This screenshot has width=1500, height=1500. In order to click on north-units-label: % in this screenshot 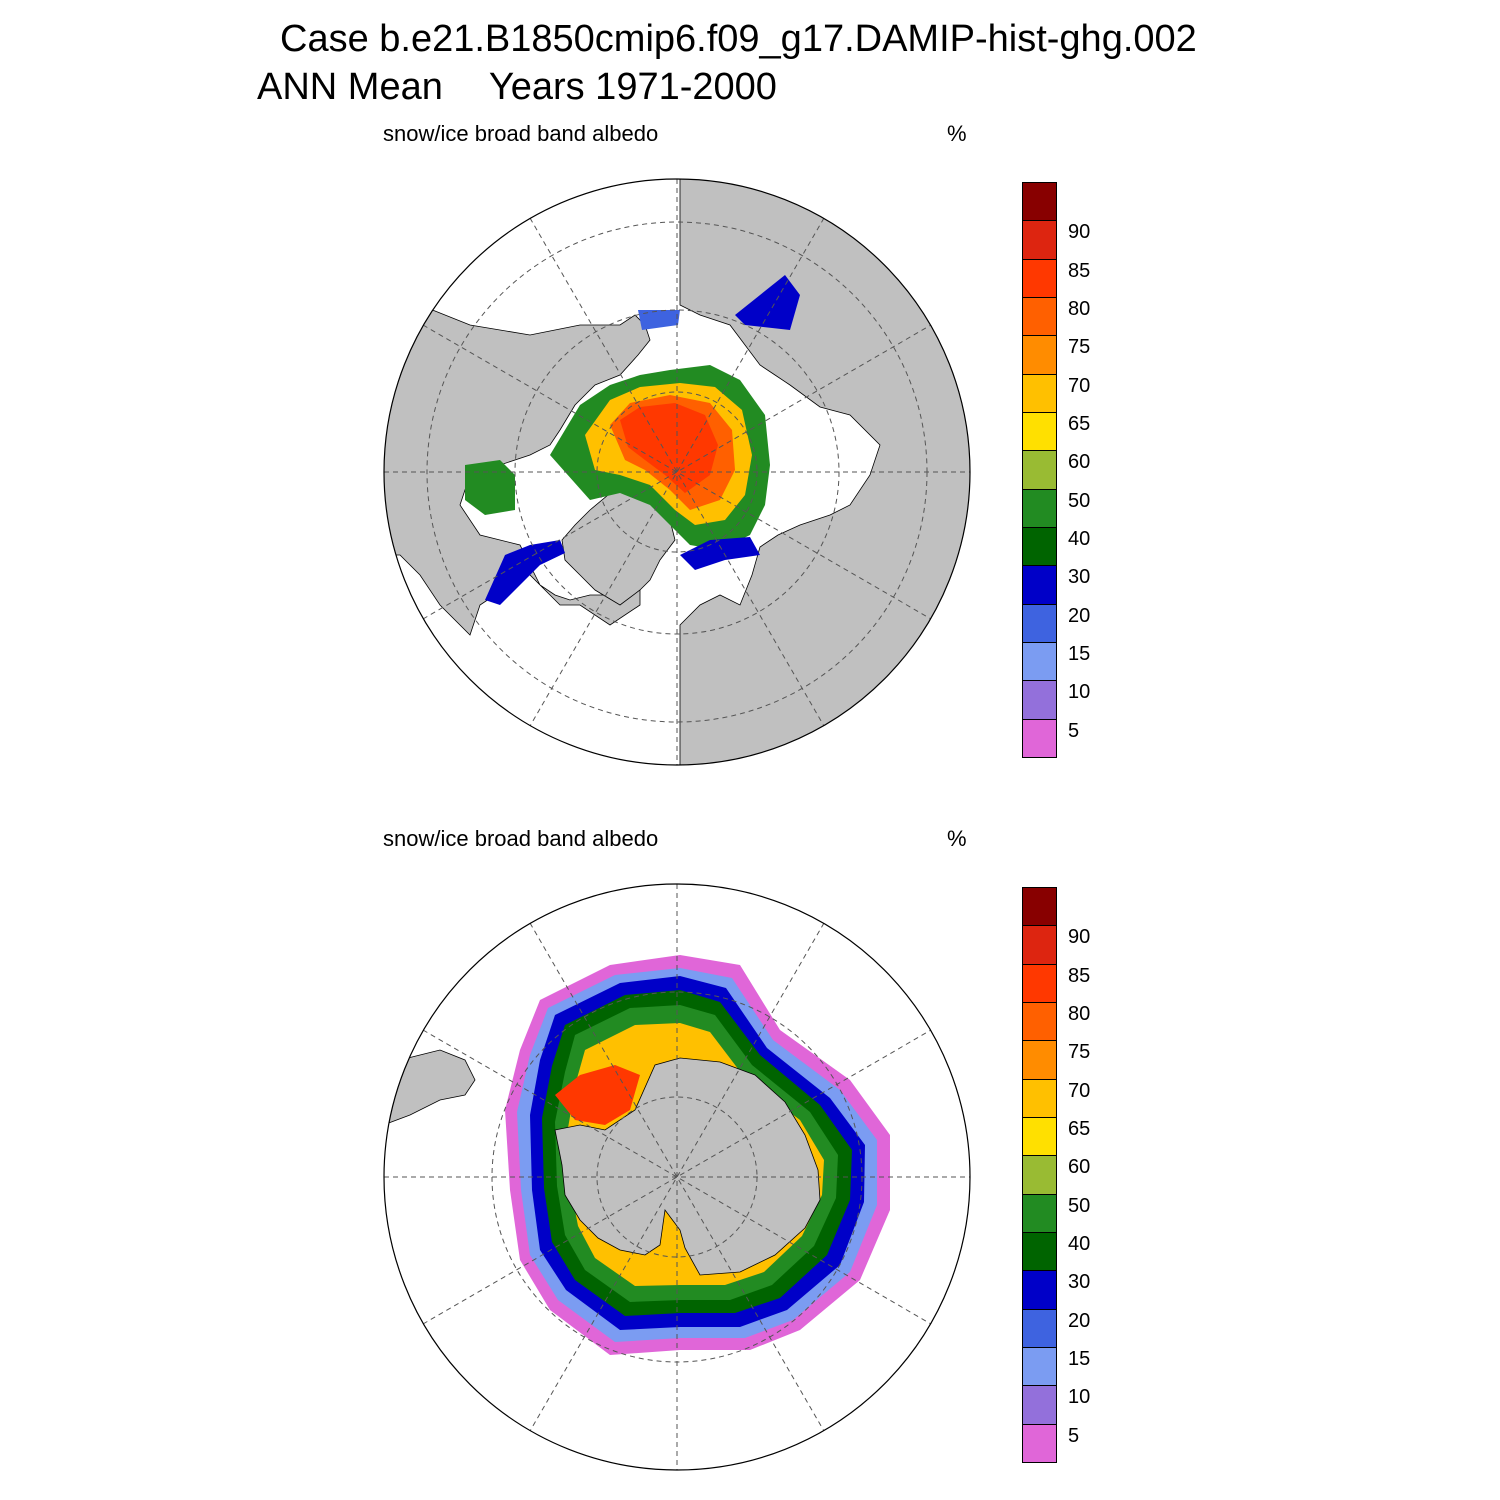, I will do `click(957, 133)`.